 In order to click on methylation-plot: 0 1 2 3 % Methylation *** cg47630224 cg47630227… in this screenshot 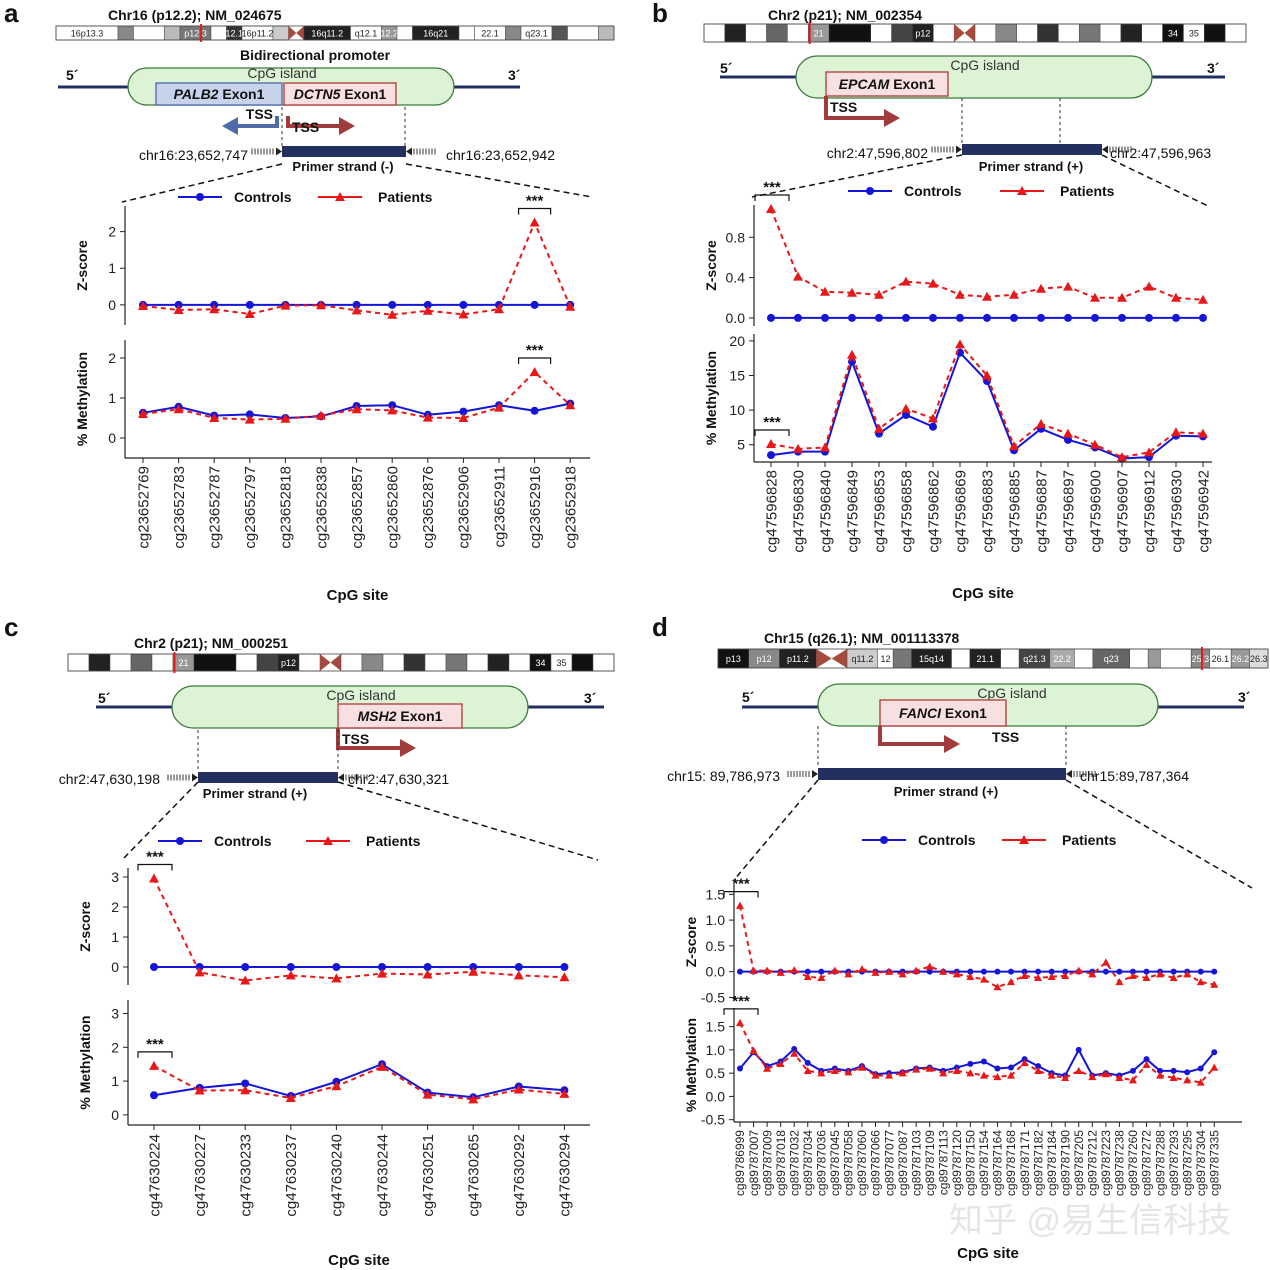, I will do `click(333, 1134)`.